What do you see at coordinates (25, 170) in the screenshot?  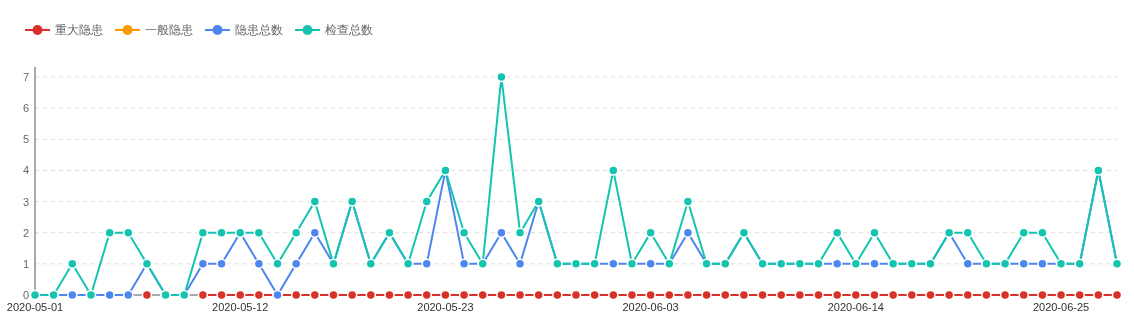 I see `y-tick-label: 4` at bounding box center [25, 170].